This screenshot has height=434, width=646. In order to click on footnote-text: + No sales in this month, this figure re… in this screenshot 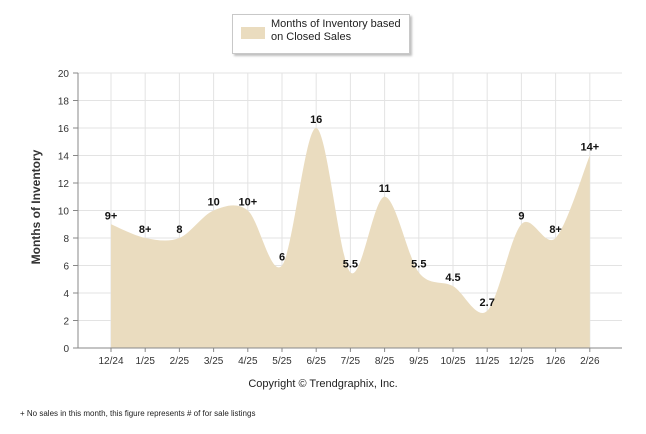, I will do `click(138, 413)`.